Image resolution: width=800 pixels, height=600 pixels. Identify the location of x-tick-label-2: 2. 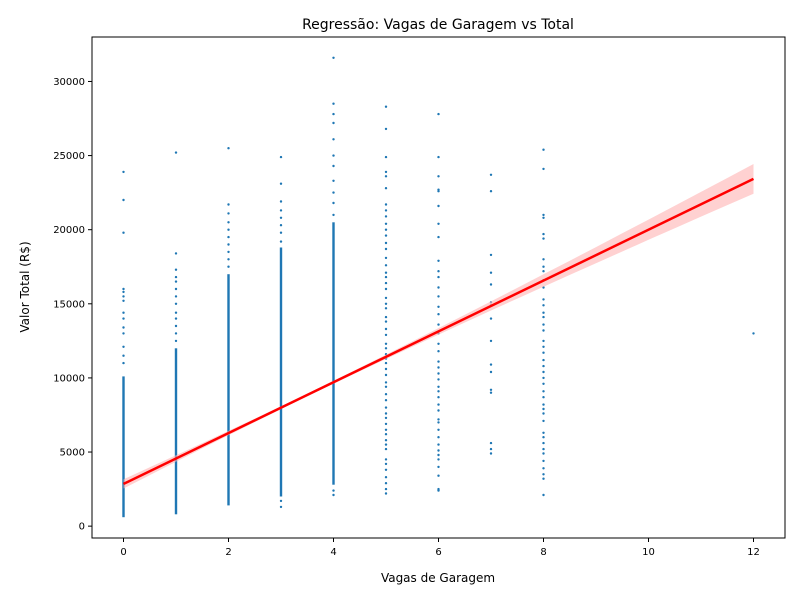
(228, 552).